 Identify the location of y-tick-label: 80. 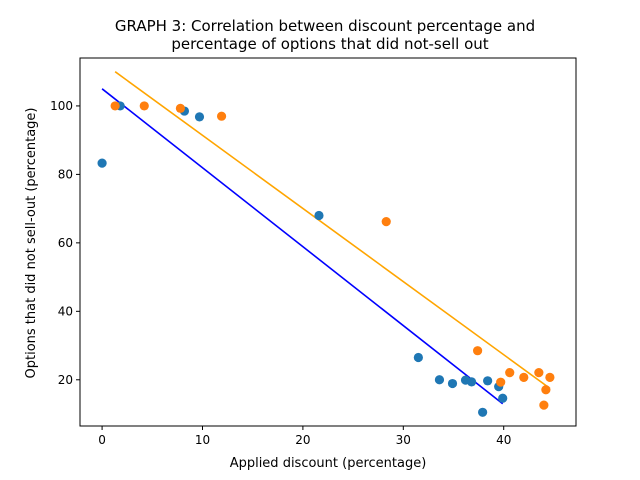
(65, 174).